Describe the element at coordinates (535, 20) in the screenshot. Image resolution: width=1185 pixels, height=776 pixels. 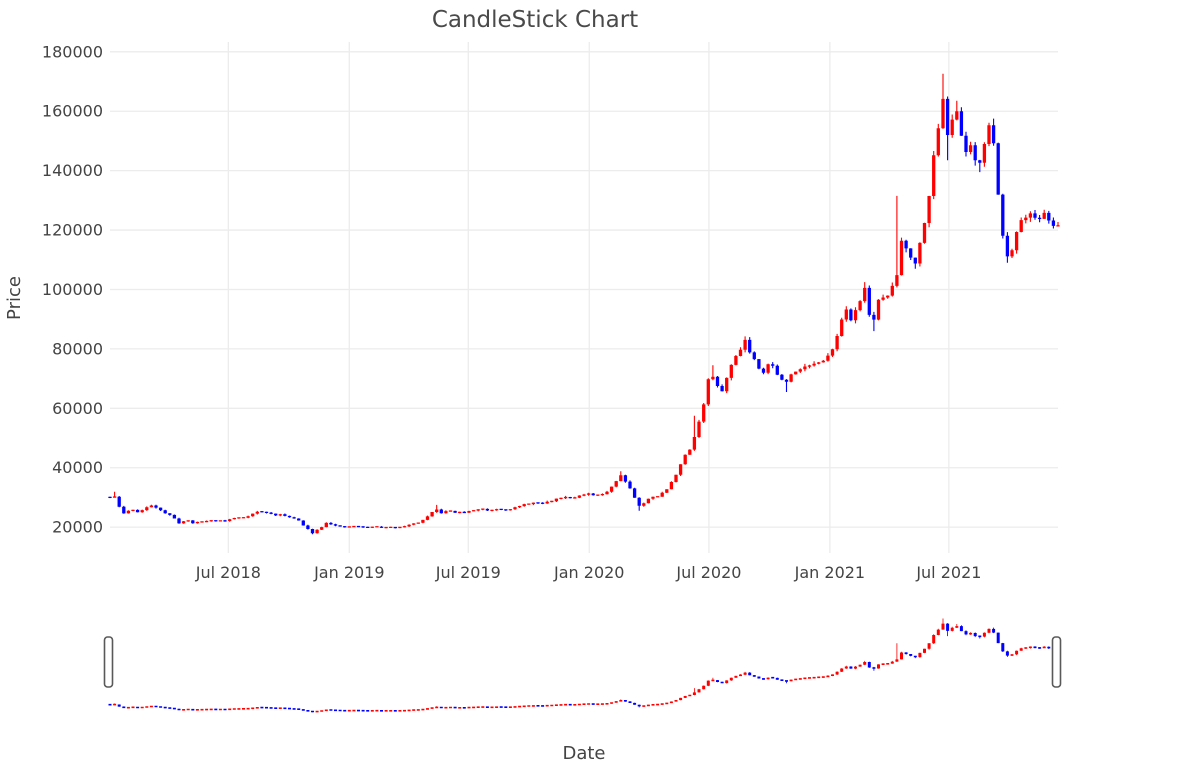
I see `chart-title: CandleStick Chart` at that location.